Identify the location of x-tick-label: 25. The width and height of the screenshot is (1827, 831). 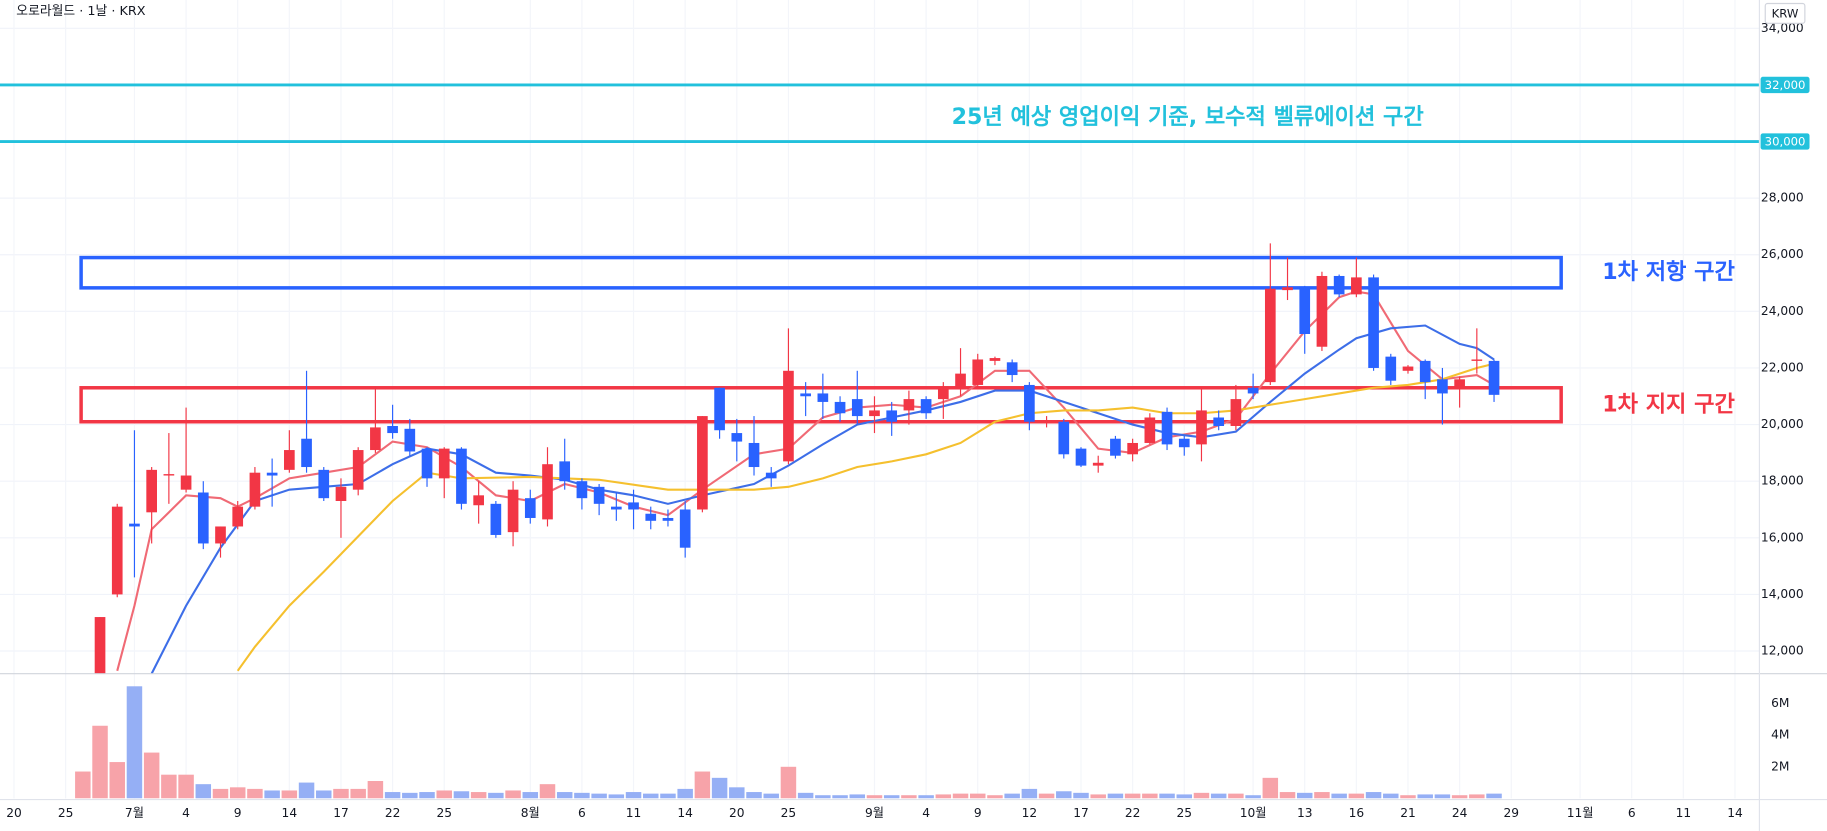
(444, 813).